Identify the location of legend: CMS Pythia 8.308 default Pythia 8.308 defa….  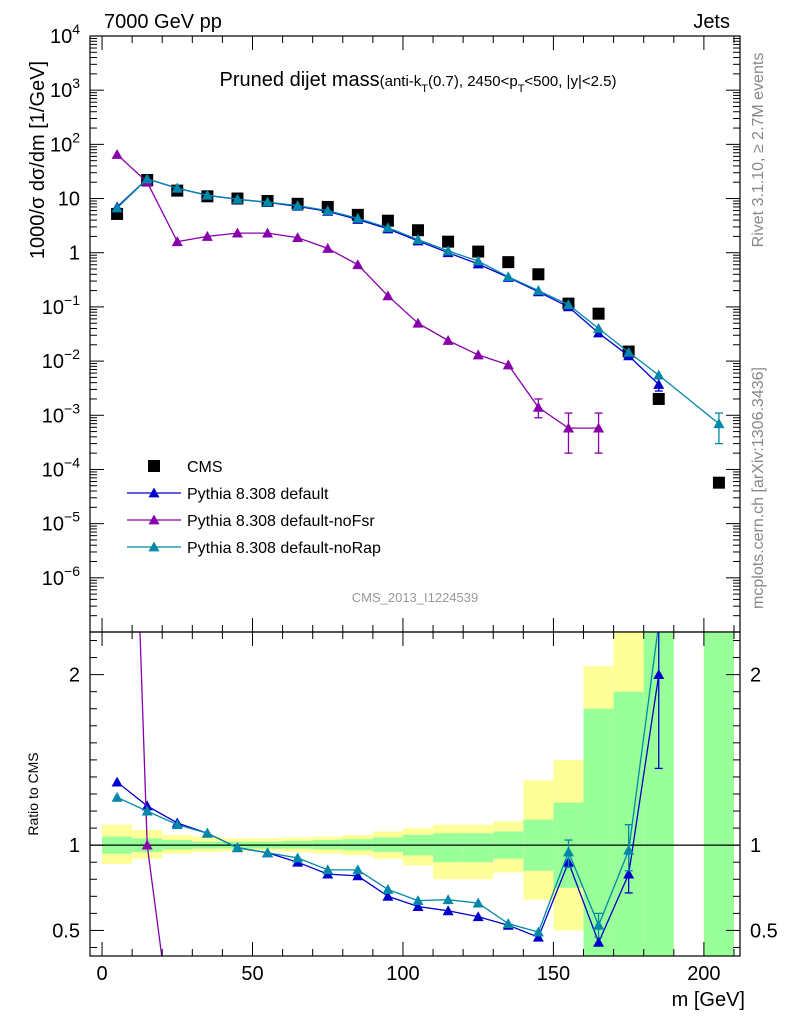
(254, 508).